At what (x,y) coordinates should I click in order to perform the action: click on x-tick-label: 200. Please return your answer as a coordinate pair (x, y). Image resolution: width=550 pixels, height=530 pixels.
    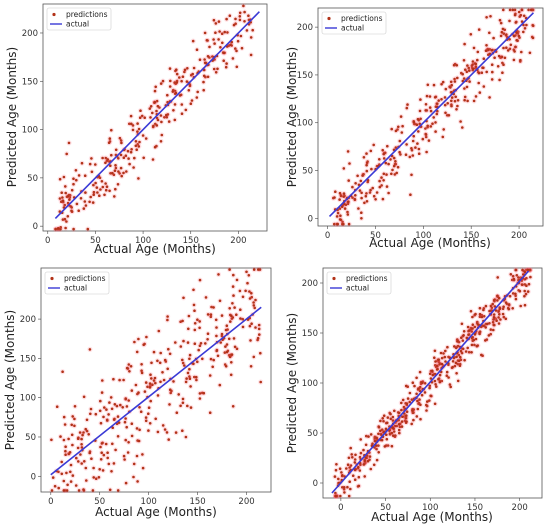
    Looking at the image, I should click on (520, 508).